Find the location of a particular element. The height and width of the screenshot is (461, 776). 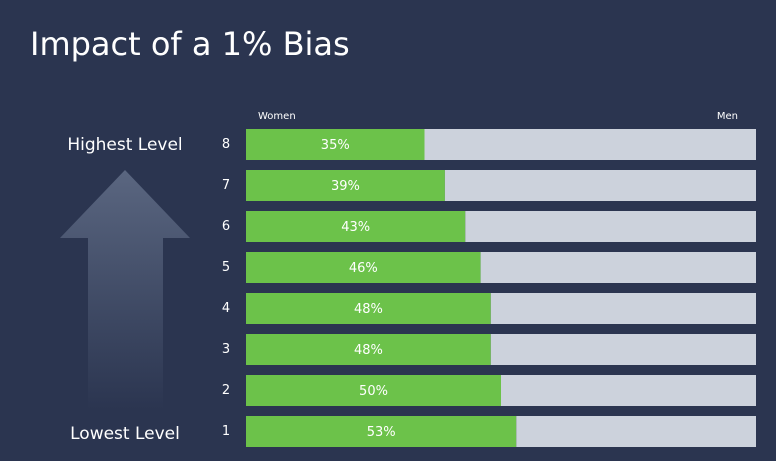

value-label: 35% is located at coordinates (335, 145).